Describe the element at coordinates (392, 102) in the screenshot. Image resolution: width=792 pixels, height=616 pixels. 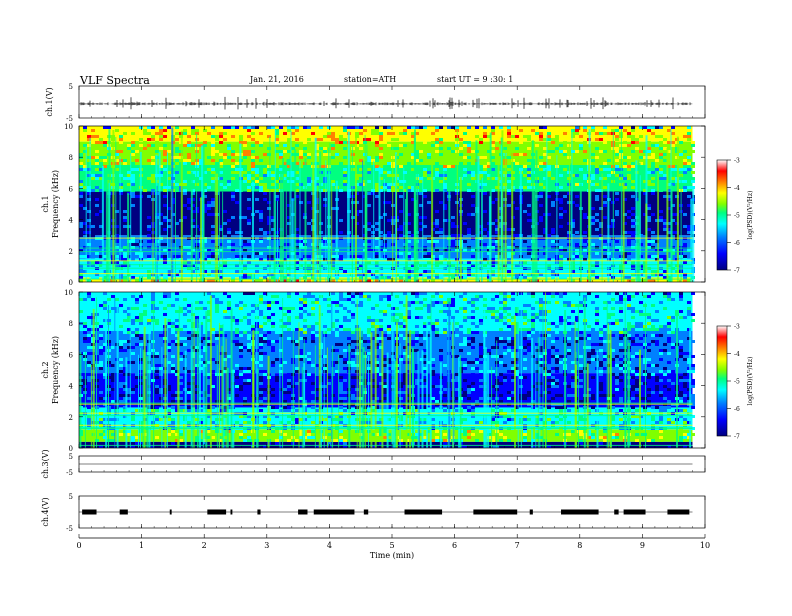
I see `ch1-waveform-frame` at that location.